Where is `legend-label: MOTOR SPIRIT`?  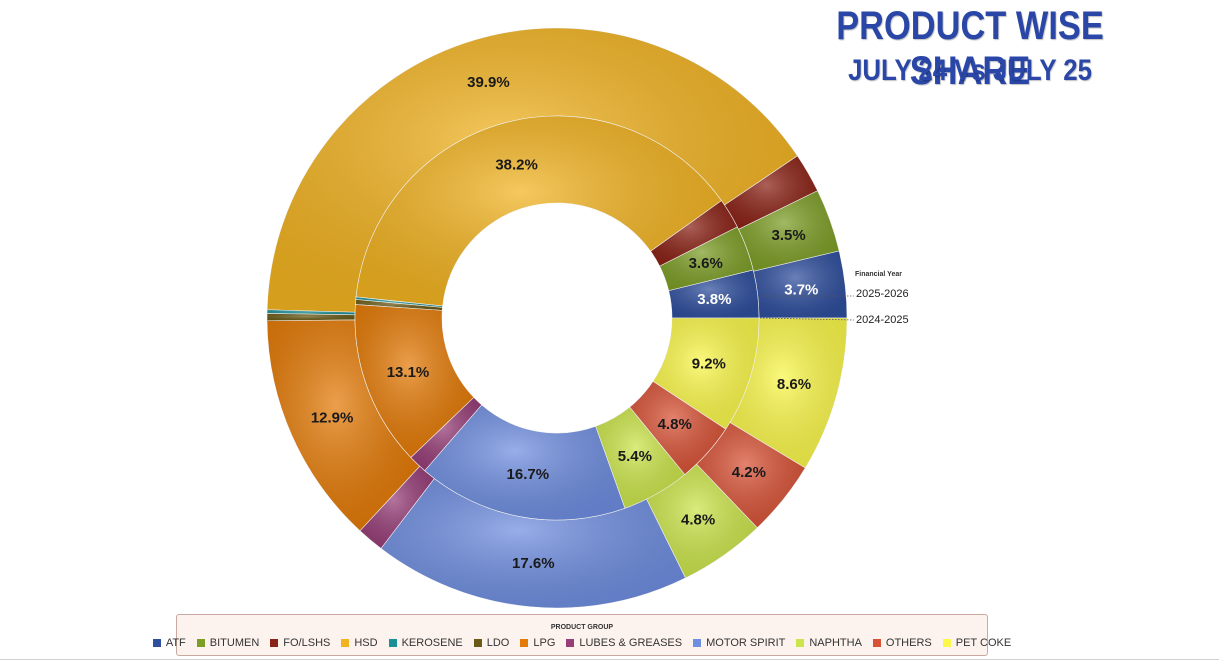
legend-label: MOTOR SPIRIT is located at coordinates (746, 643).